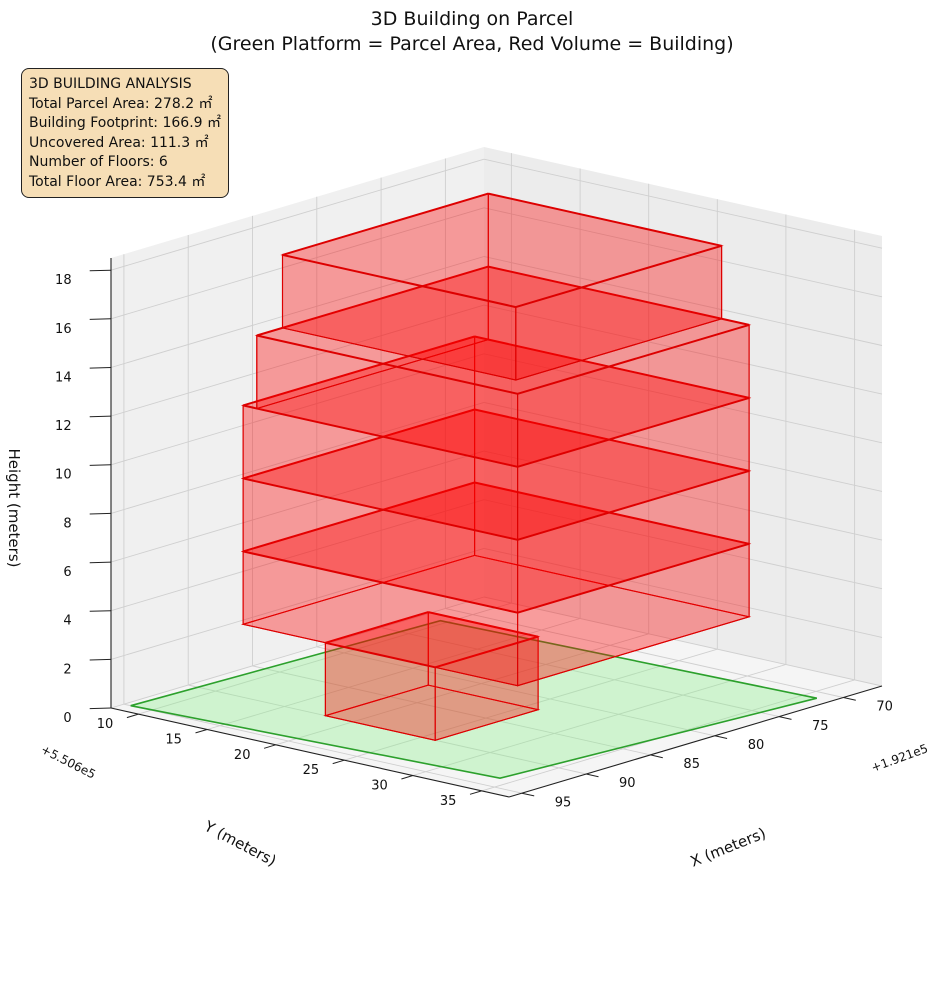  Describe the element at coordinates (110, 84) in the screenshot. I see `info-heading: 3D BUILDING ANALYSIS` at that location.